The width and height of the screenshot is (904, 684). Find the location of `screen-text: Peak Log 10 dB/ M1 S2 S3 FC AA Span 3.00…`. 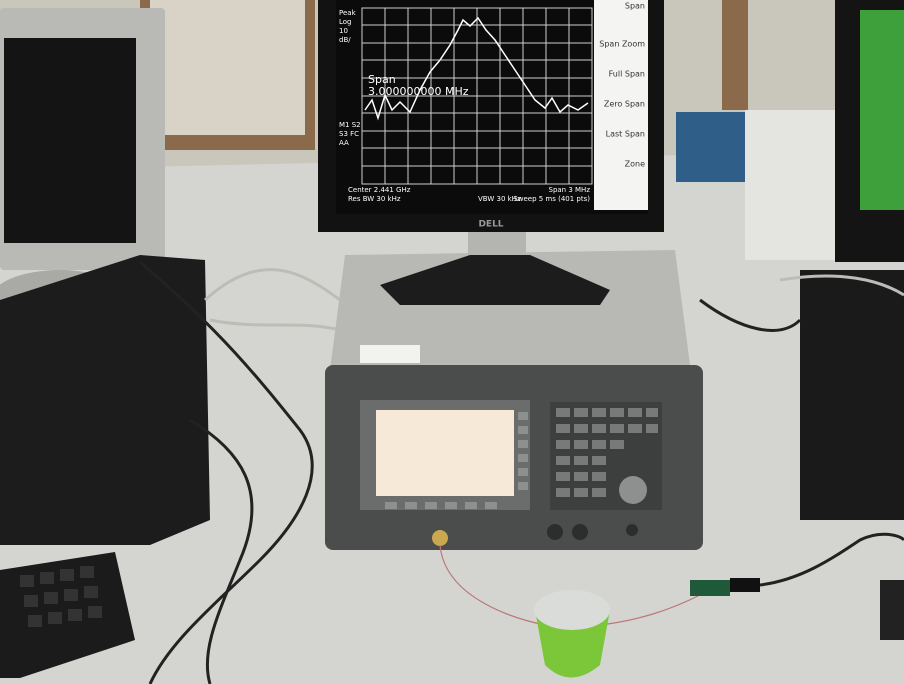

screen-text: Peak Log 10 dB/ M1 S2 S3 FC AA Span 3.00… is located at coordinates (464, 106).